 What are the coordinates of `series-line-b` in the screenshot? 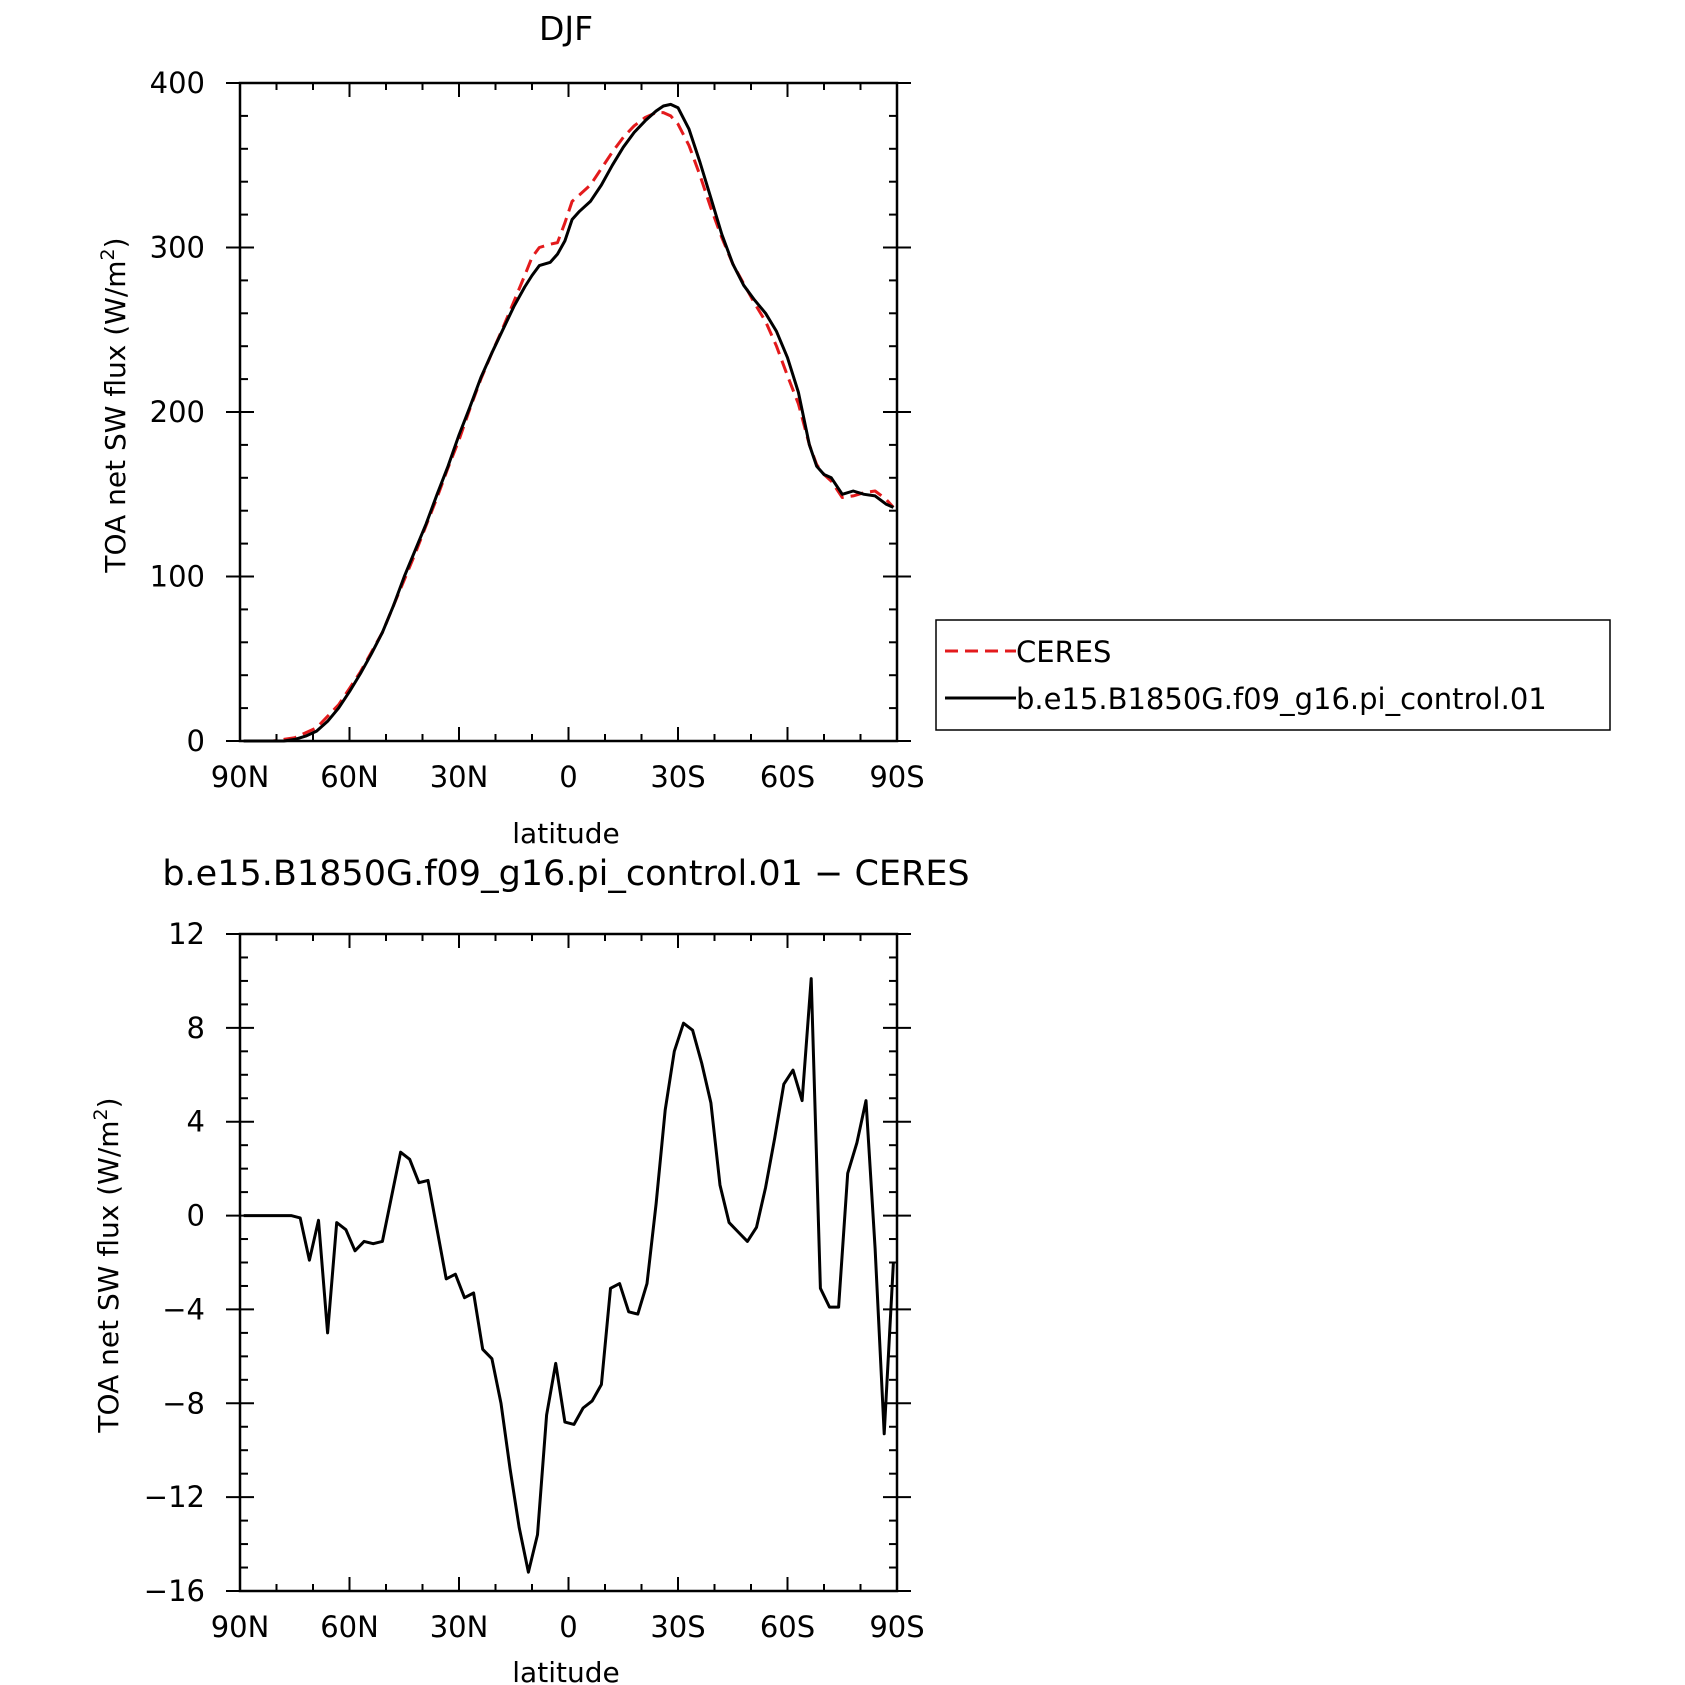 It's located at (569, 422).